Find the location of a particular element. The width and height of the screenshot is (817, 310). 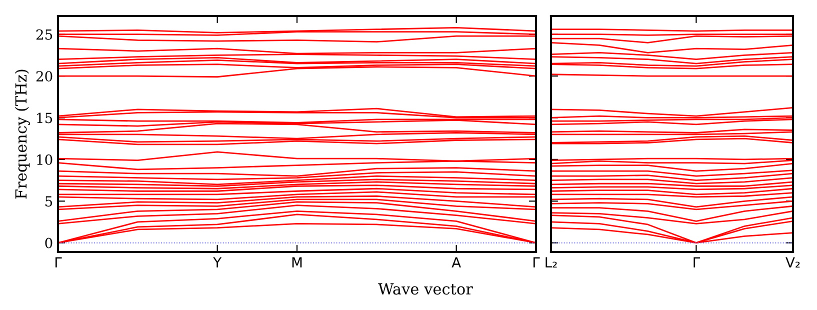

y-axis-title: Frequency (THz) is located at coordinates (22, 134).